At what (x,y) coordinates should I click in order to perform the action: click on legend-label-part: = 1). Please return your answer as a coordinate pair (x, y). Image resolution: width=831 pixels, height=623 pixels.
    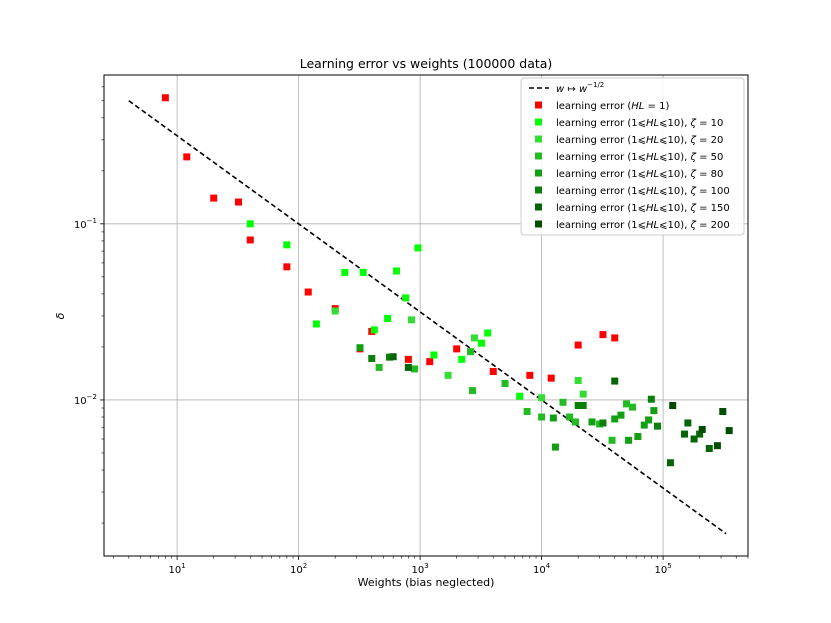
    Looking at the image, I should click on (656, 106).